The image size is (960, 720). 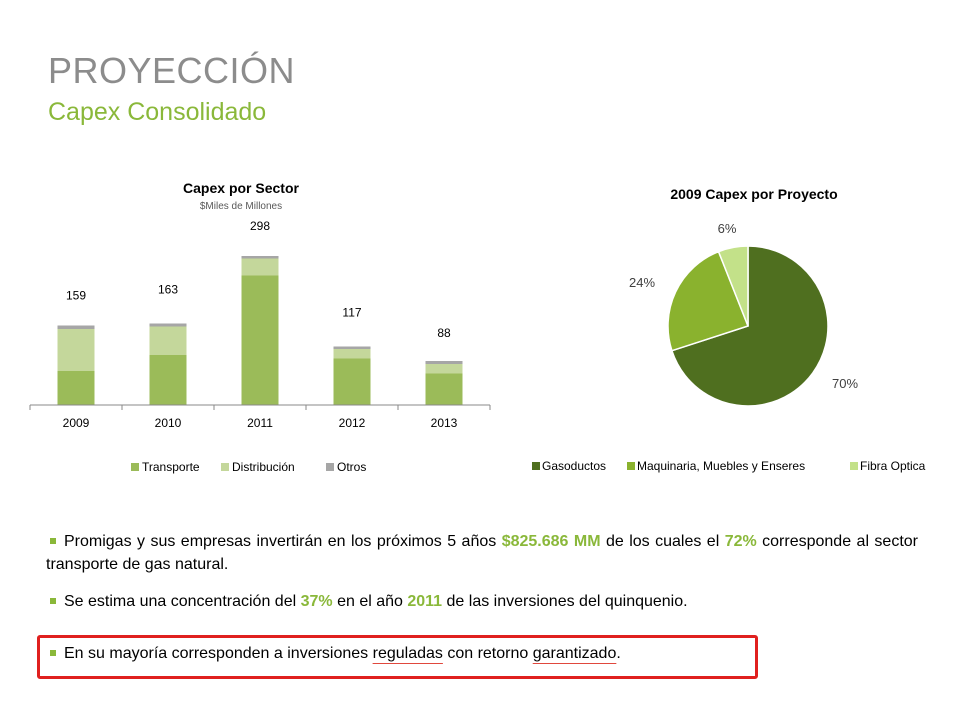 I want to click on bullet-3-text-a: En su mayoría corresponden a inversiones, so click(x=218, y=653).